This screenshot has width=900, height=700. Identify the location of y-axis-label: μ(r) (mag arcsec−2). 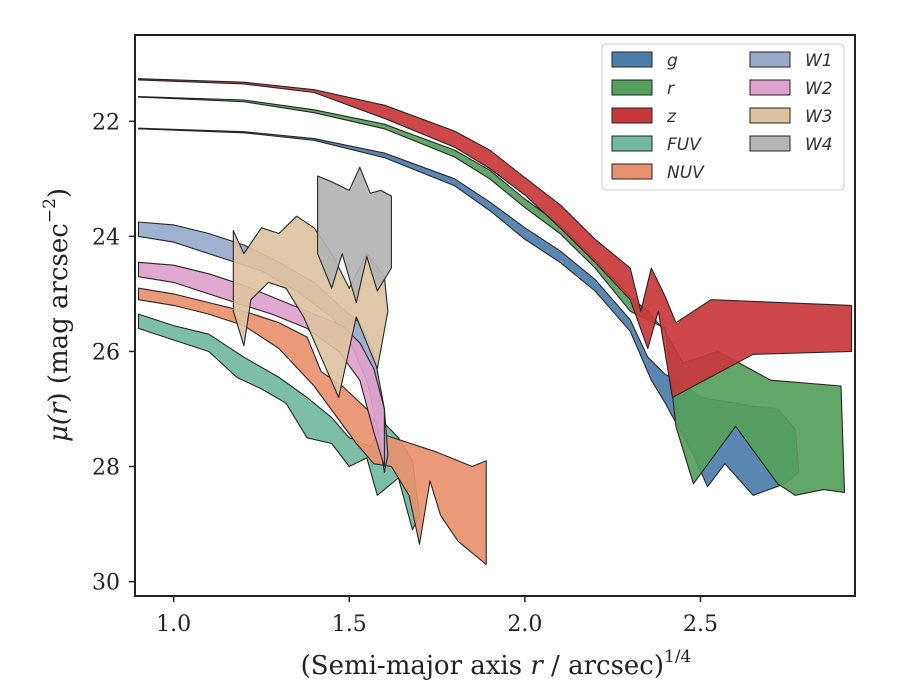
(57, 315).